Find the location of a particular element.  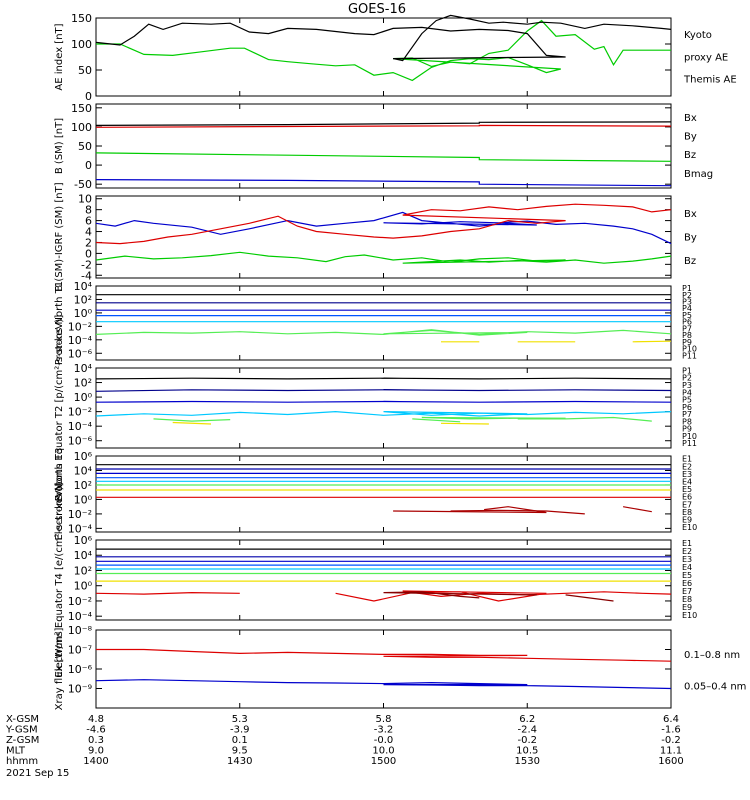

y-axis-label: B (SM)-IGRF (SM) [nT] is located at coordinates (59, 236).